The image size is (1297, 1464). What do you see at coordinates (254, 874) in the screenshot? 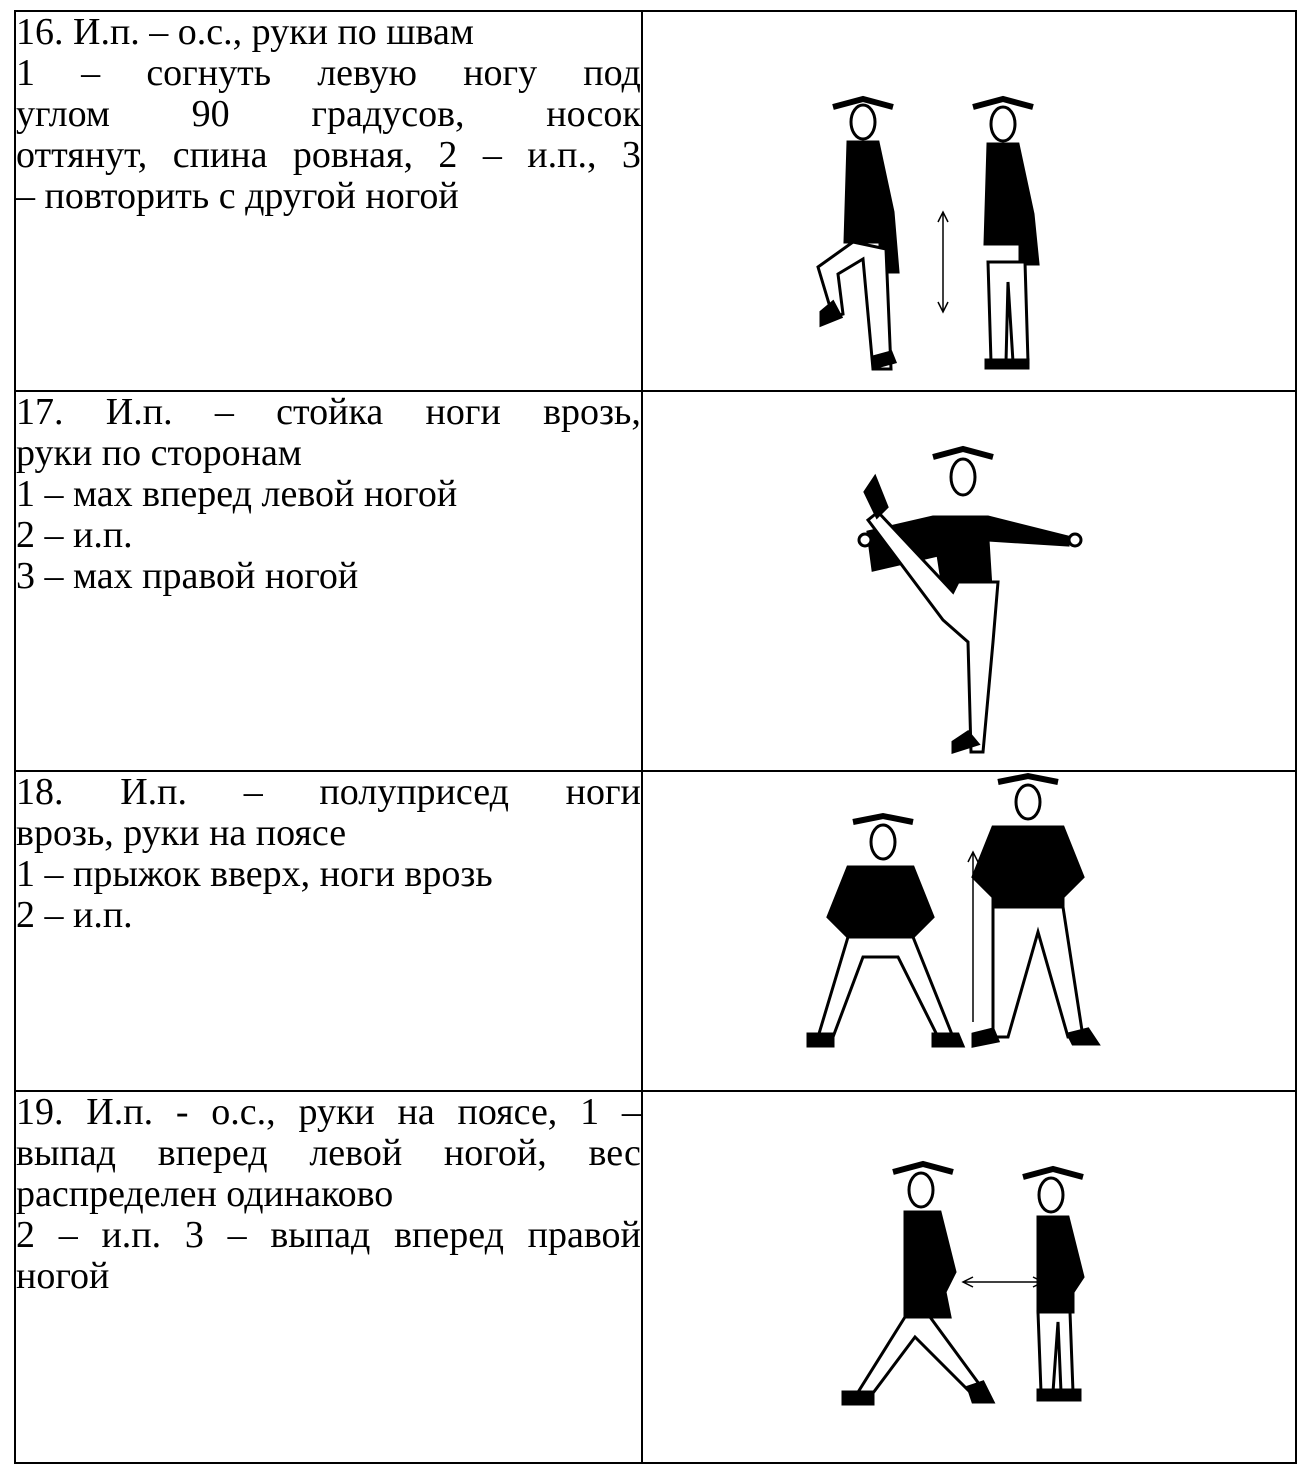
I see `text-line: 1 – прыжок вверх, ноги врозь` at bounding box center [254, 874].